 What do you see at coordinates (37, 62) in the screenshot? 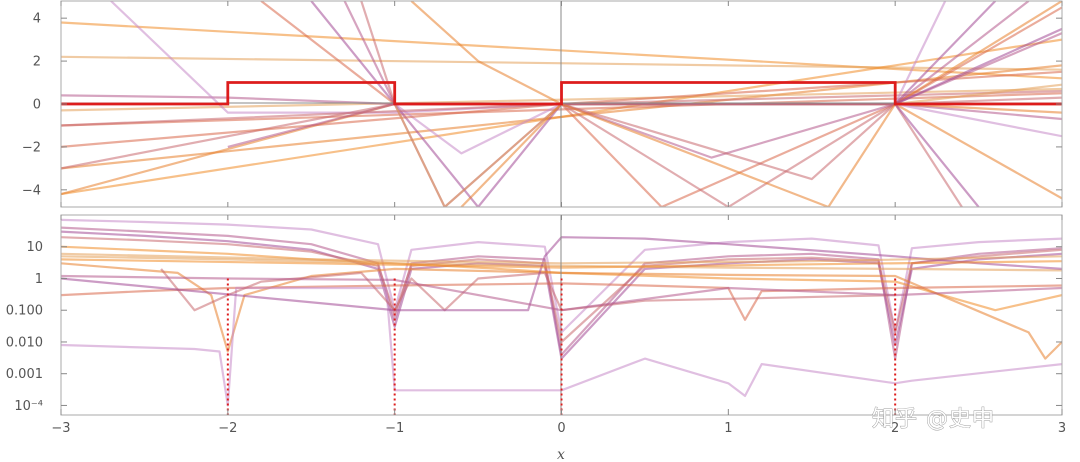
I see `top-ytick-label-4: 2` at bounding box center [37, 62].